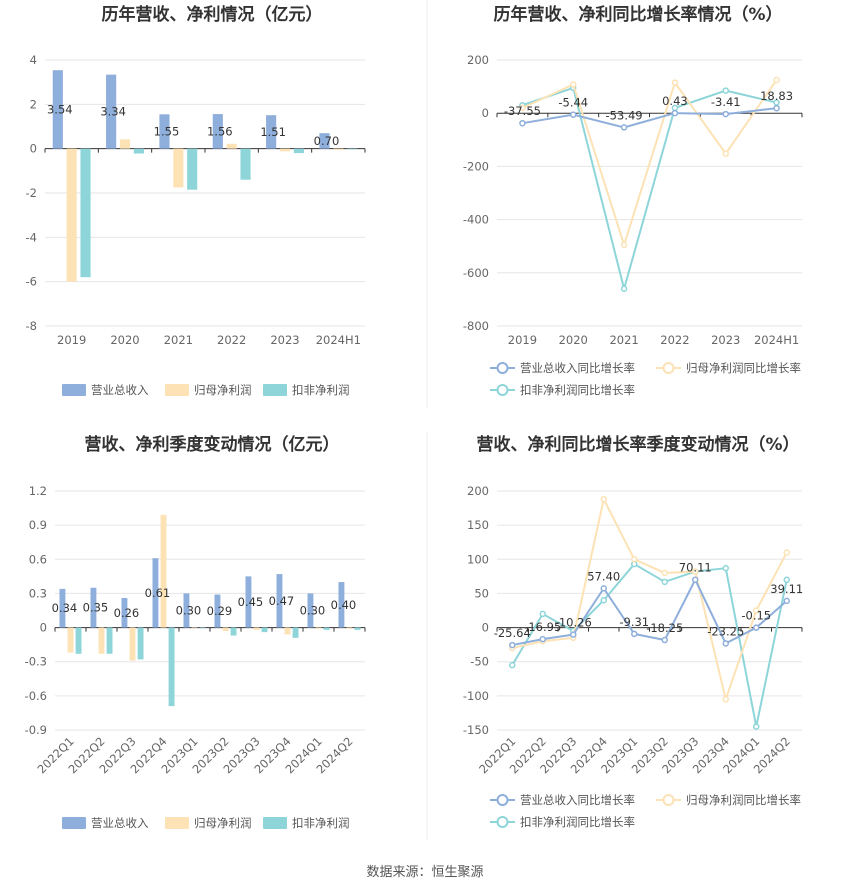 This screenshot has height=891, width=850. I want to click on data-label-revenue: 0.35, so click(96, 608).